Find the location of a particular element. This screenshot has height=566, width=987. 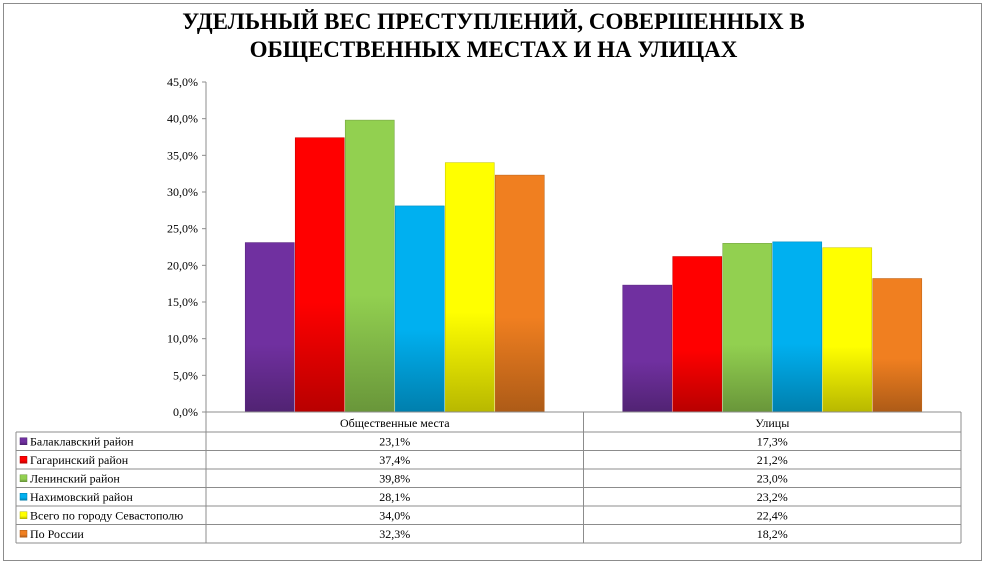

legend-label: Гагаринский район is located at coordinates (79, 460).